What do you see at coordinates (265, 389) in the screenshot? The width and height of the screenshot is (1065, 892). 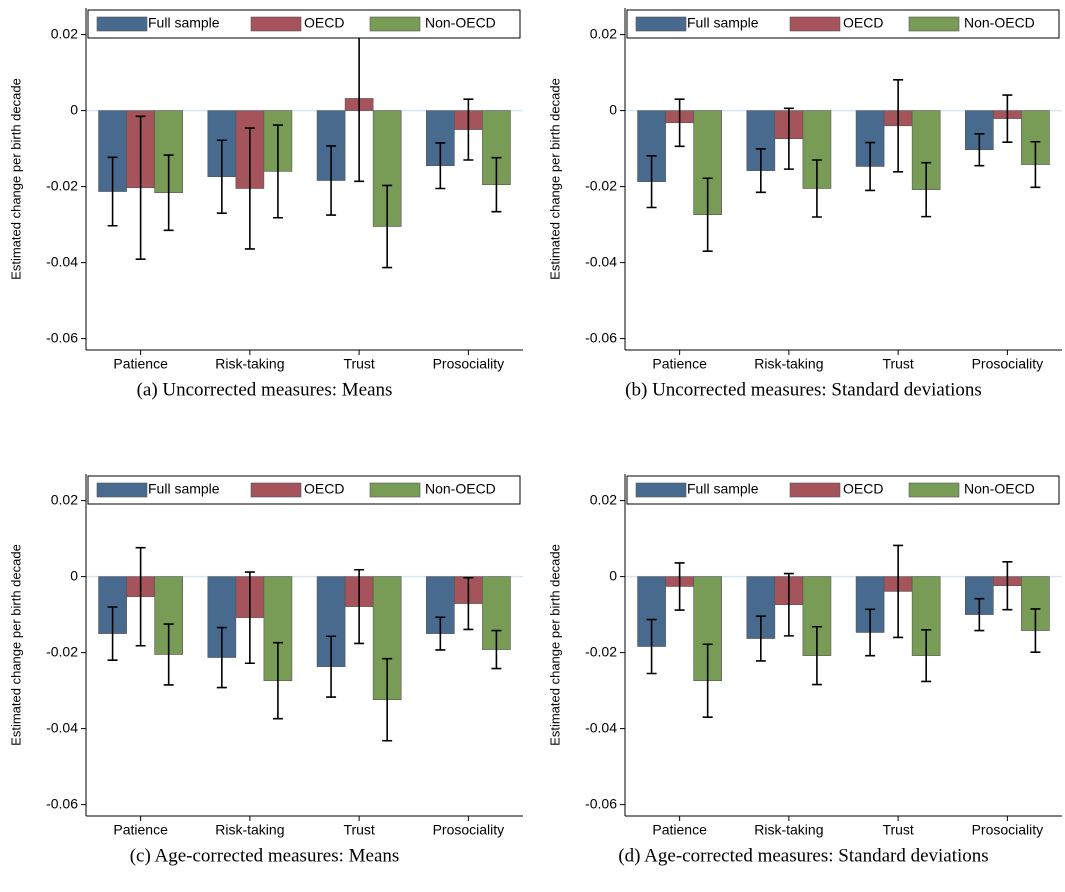 I see `caption: (a) Uncorrected measures: Means` at bounding box center [265, 389].